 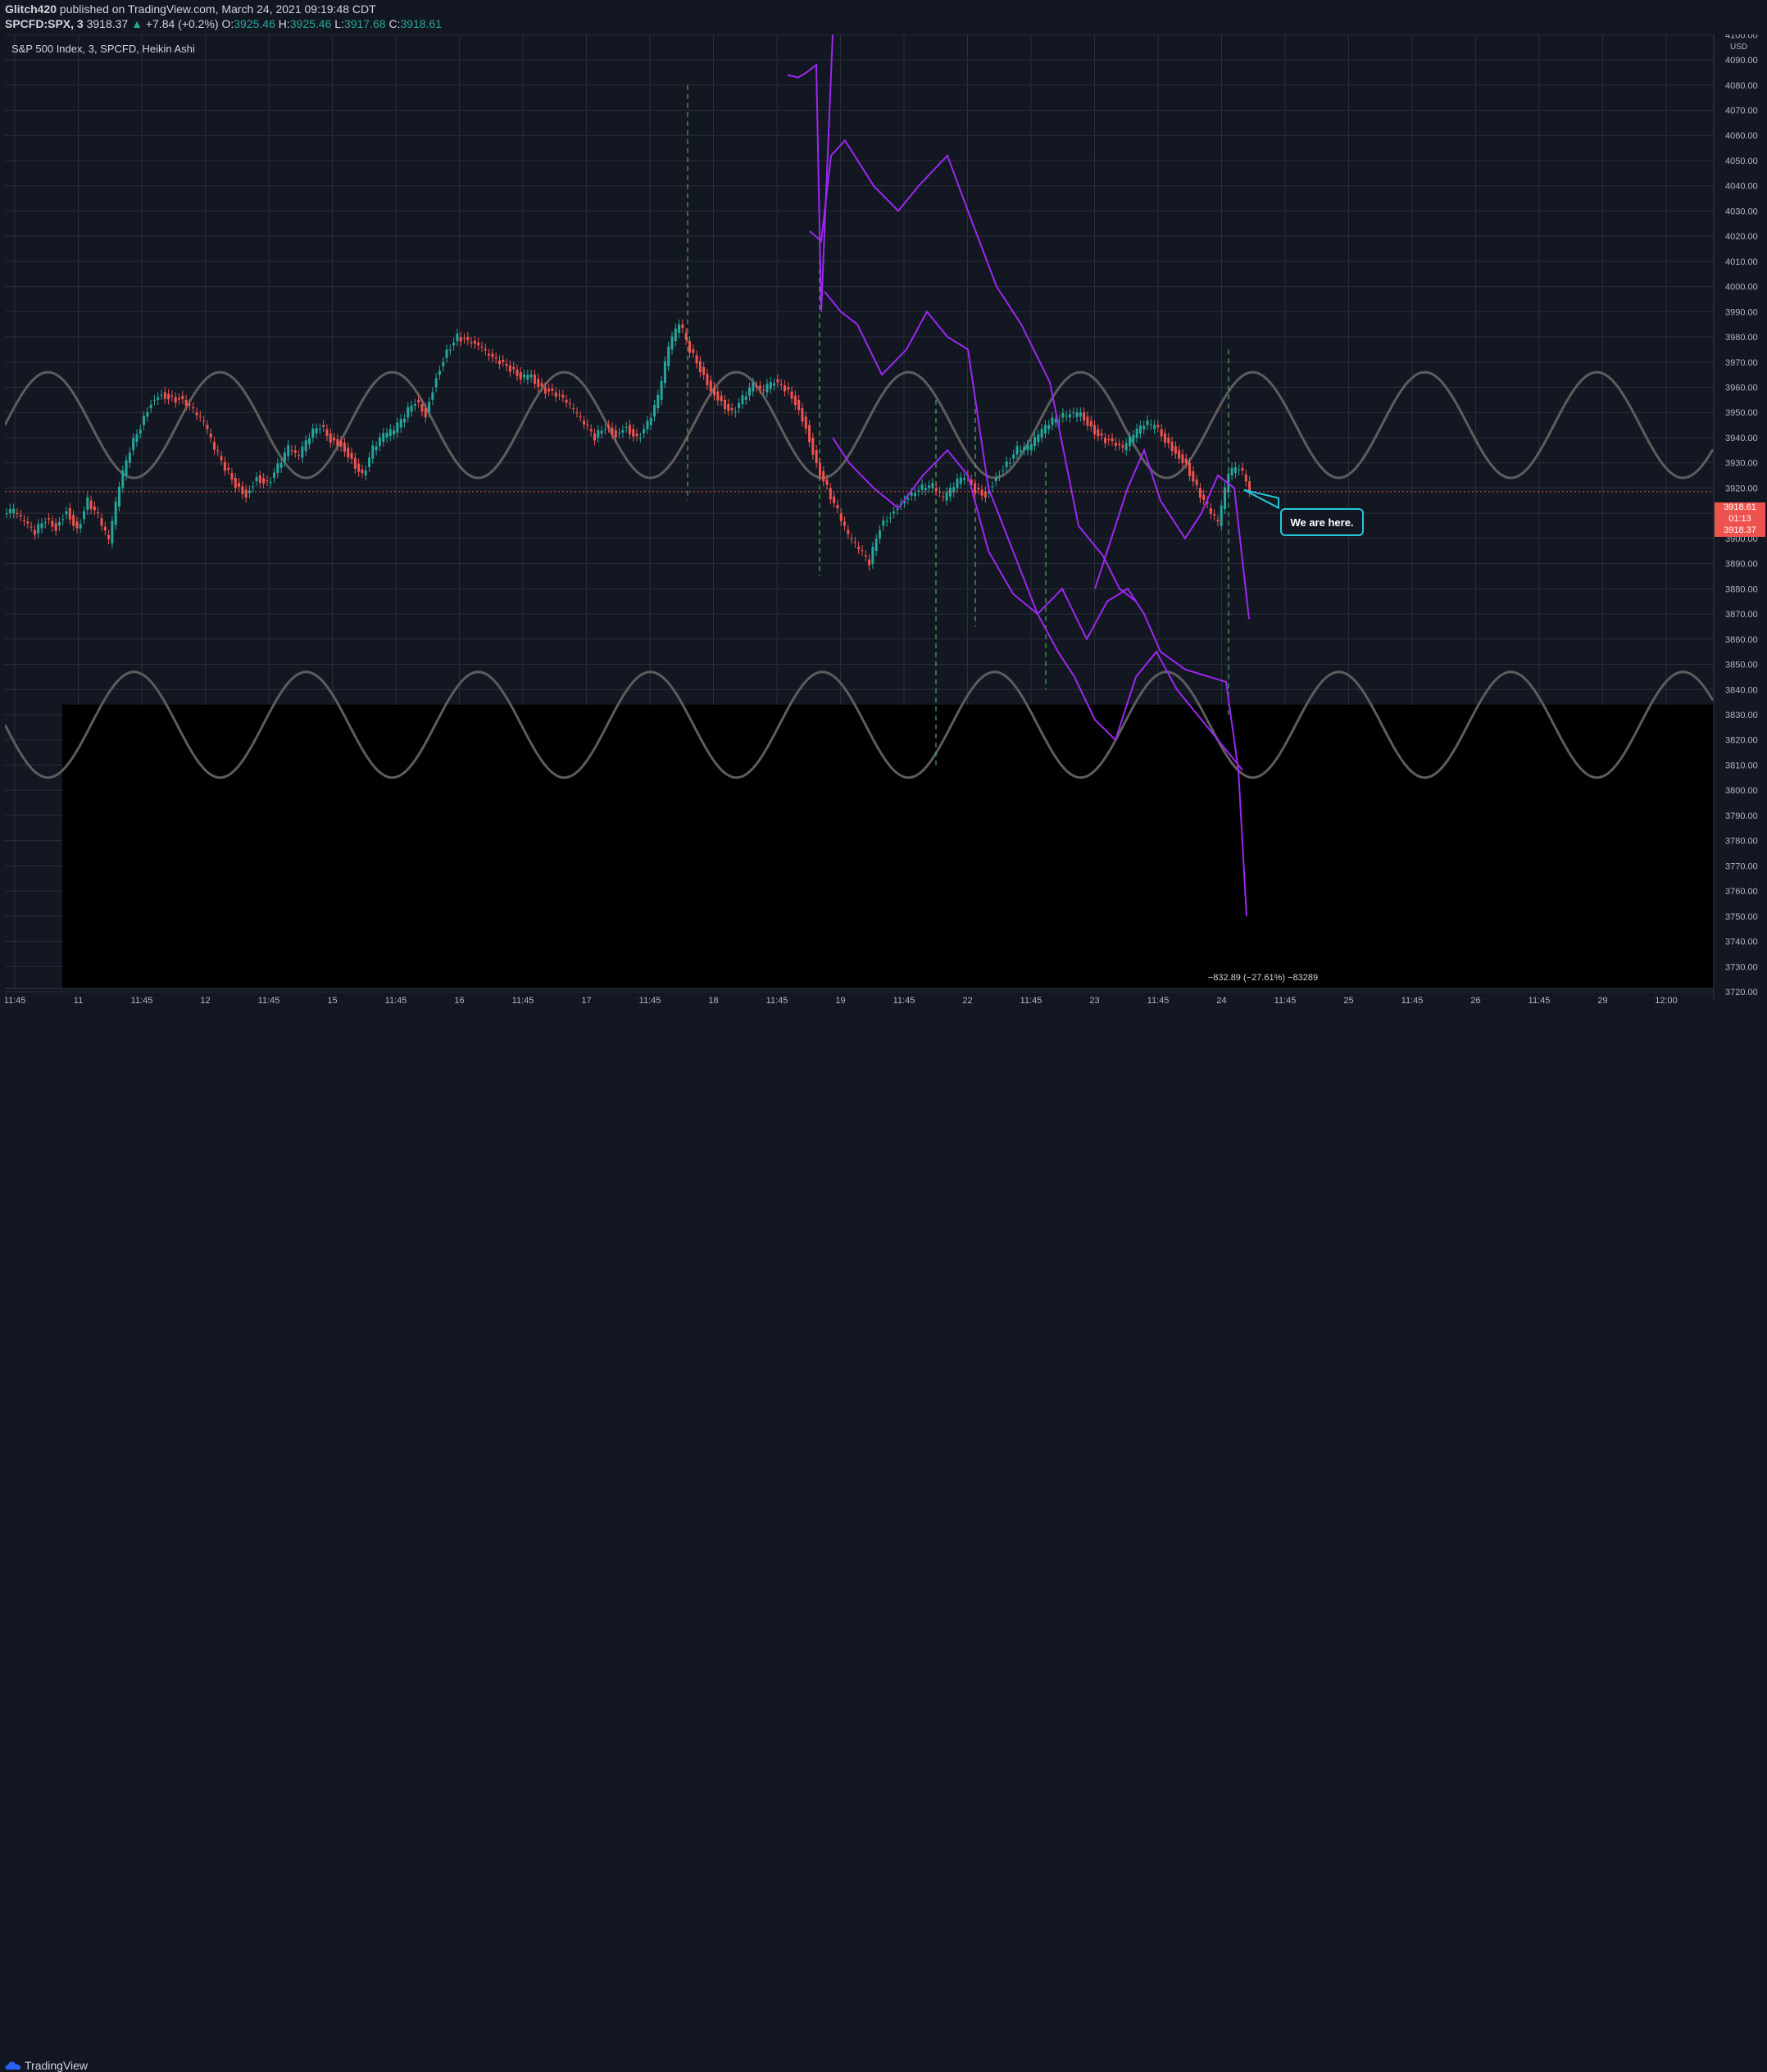 I want to click on y-tick-label: 3760.00, so click(x=1741, y=892).